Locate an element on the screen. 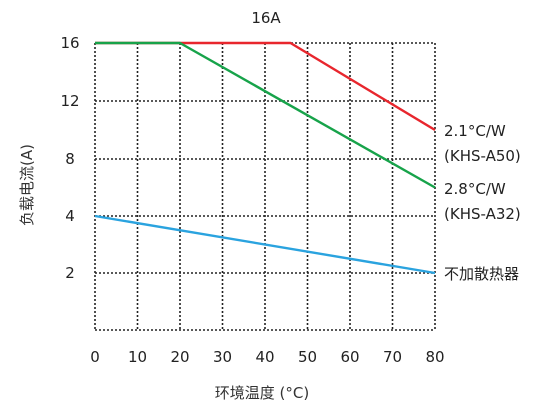  series-label-1-0: 2.8°C/W is located at coordinates (475, 189).